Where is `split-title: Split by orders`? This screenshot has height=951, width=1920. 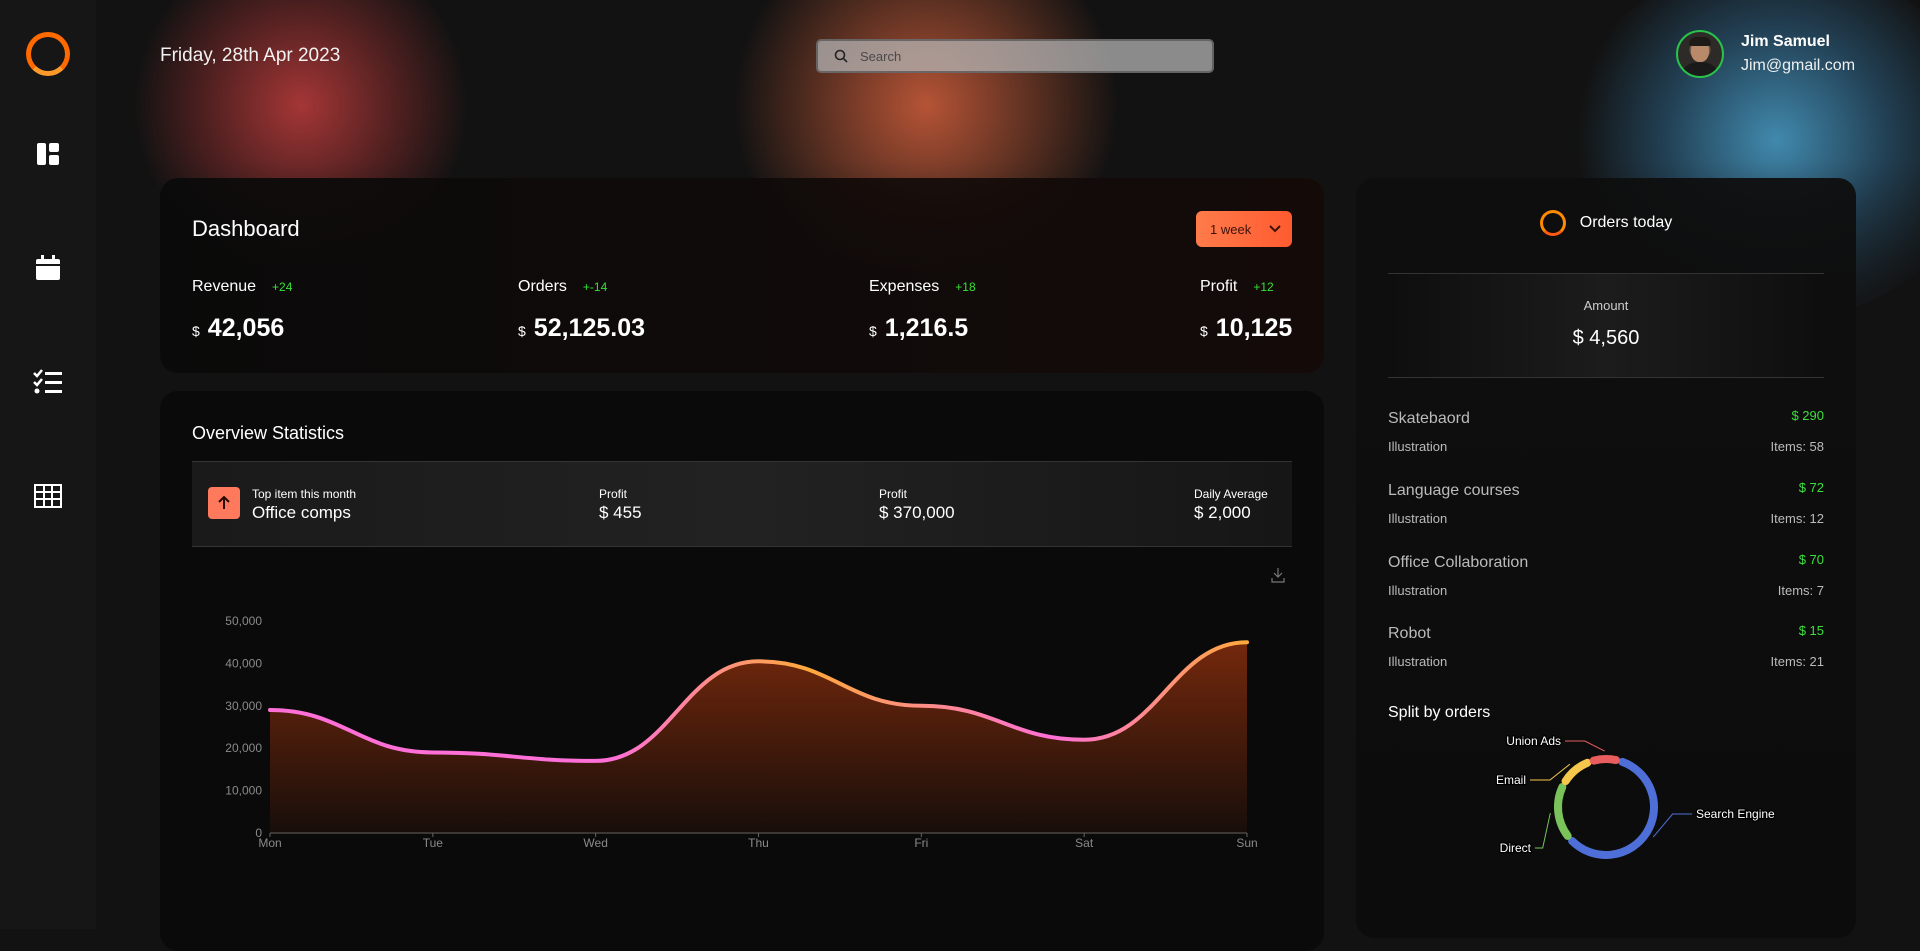 split-title: Split by orders is located at coordinates (1439, 712).